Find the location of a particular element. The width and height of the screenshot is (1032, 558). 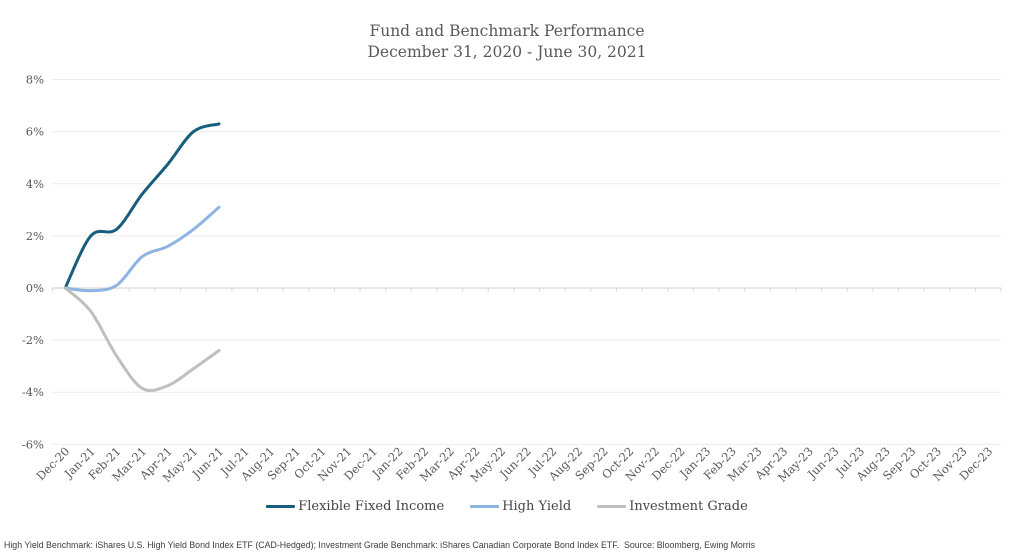

legend-item-high-yield: High Yield is located at coordinates (520, 506).